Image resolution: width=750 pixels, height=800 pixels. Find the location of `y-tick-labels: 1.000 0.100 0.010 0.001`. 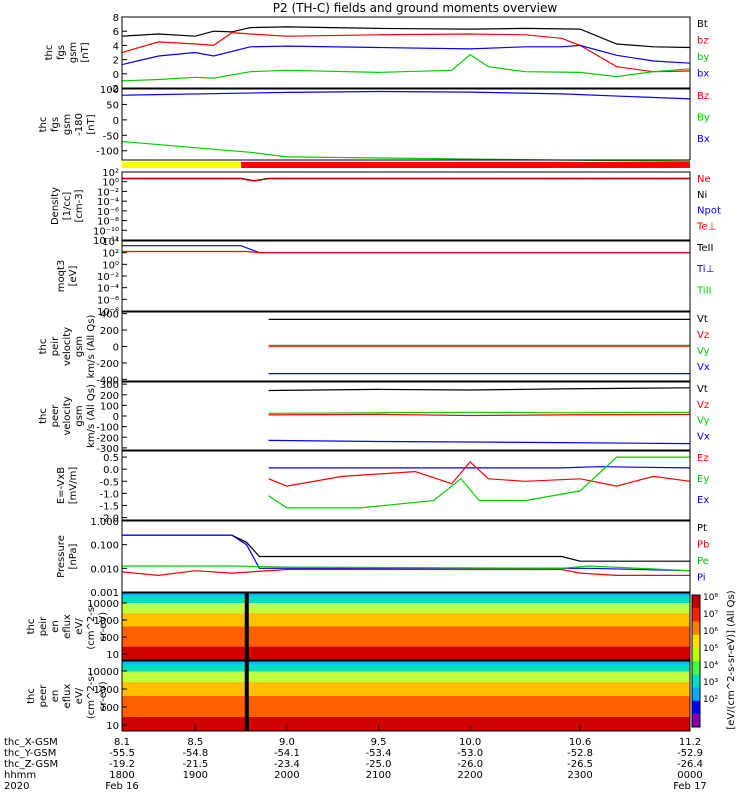

y-tick-labels: 1.000 0.100 0.010 0.001 is located at coordinates (108, 558).